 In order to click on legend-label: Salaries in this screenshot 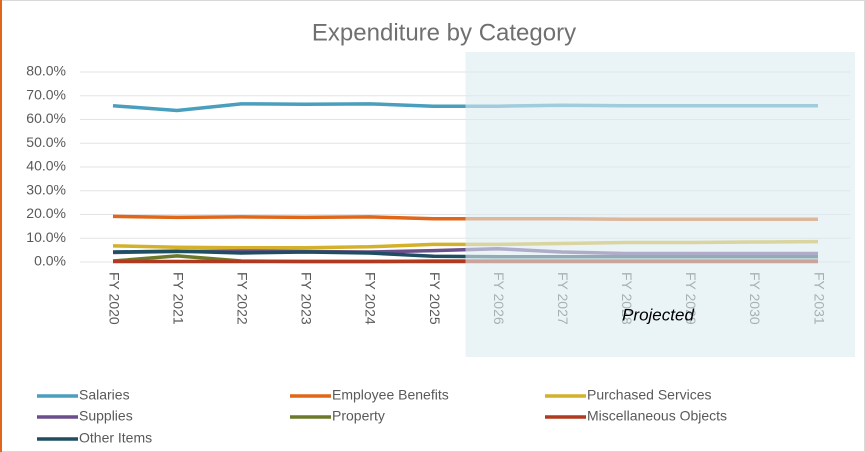, I will do `click(104, 395)`.